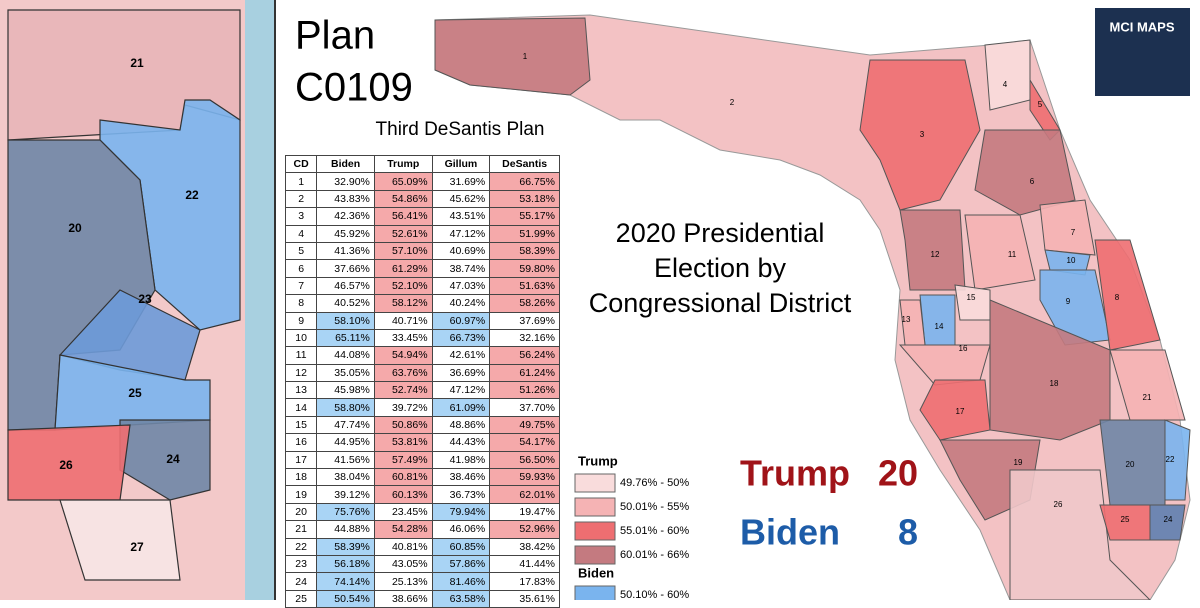  What do you see at coordinates (345, 407) in the screenshot?
I see `table-cell: 58.80%` at bounding box center [345, 407].